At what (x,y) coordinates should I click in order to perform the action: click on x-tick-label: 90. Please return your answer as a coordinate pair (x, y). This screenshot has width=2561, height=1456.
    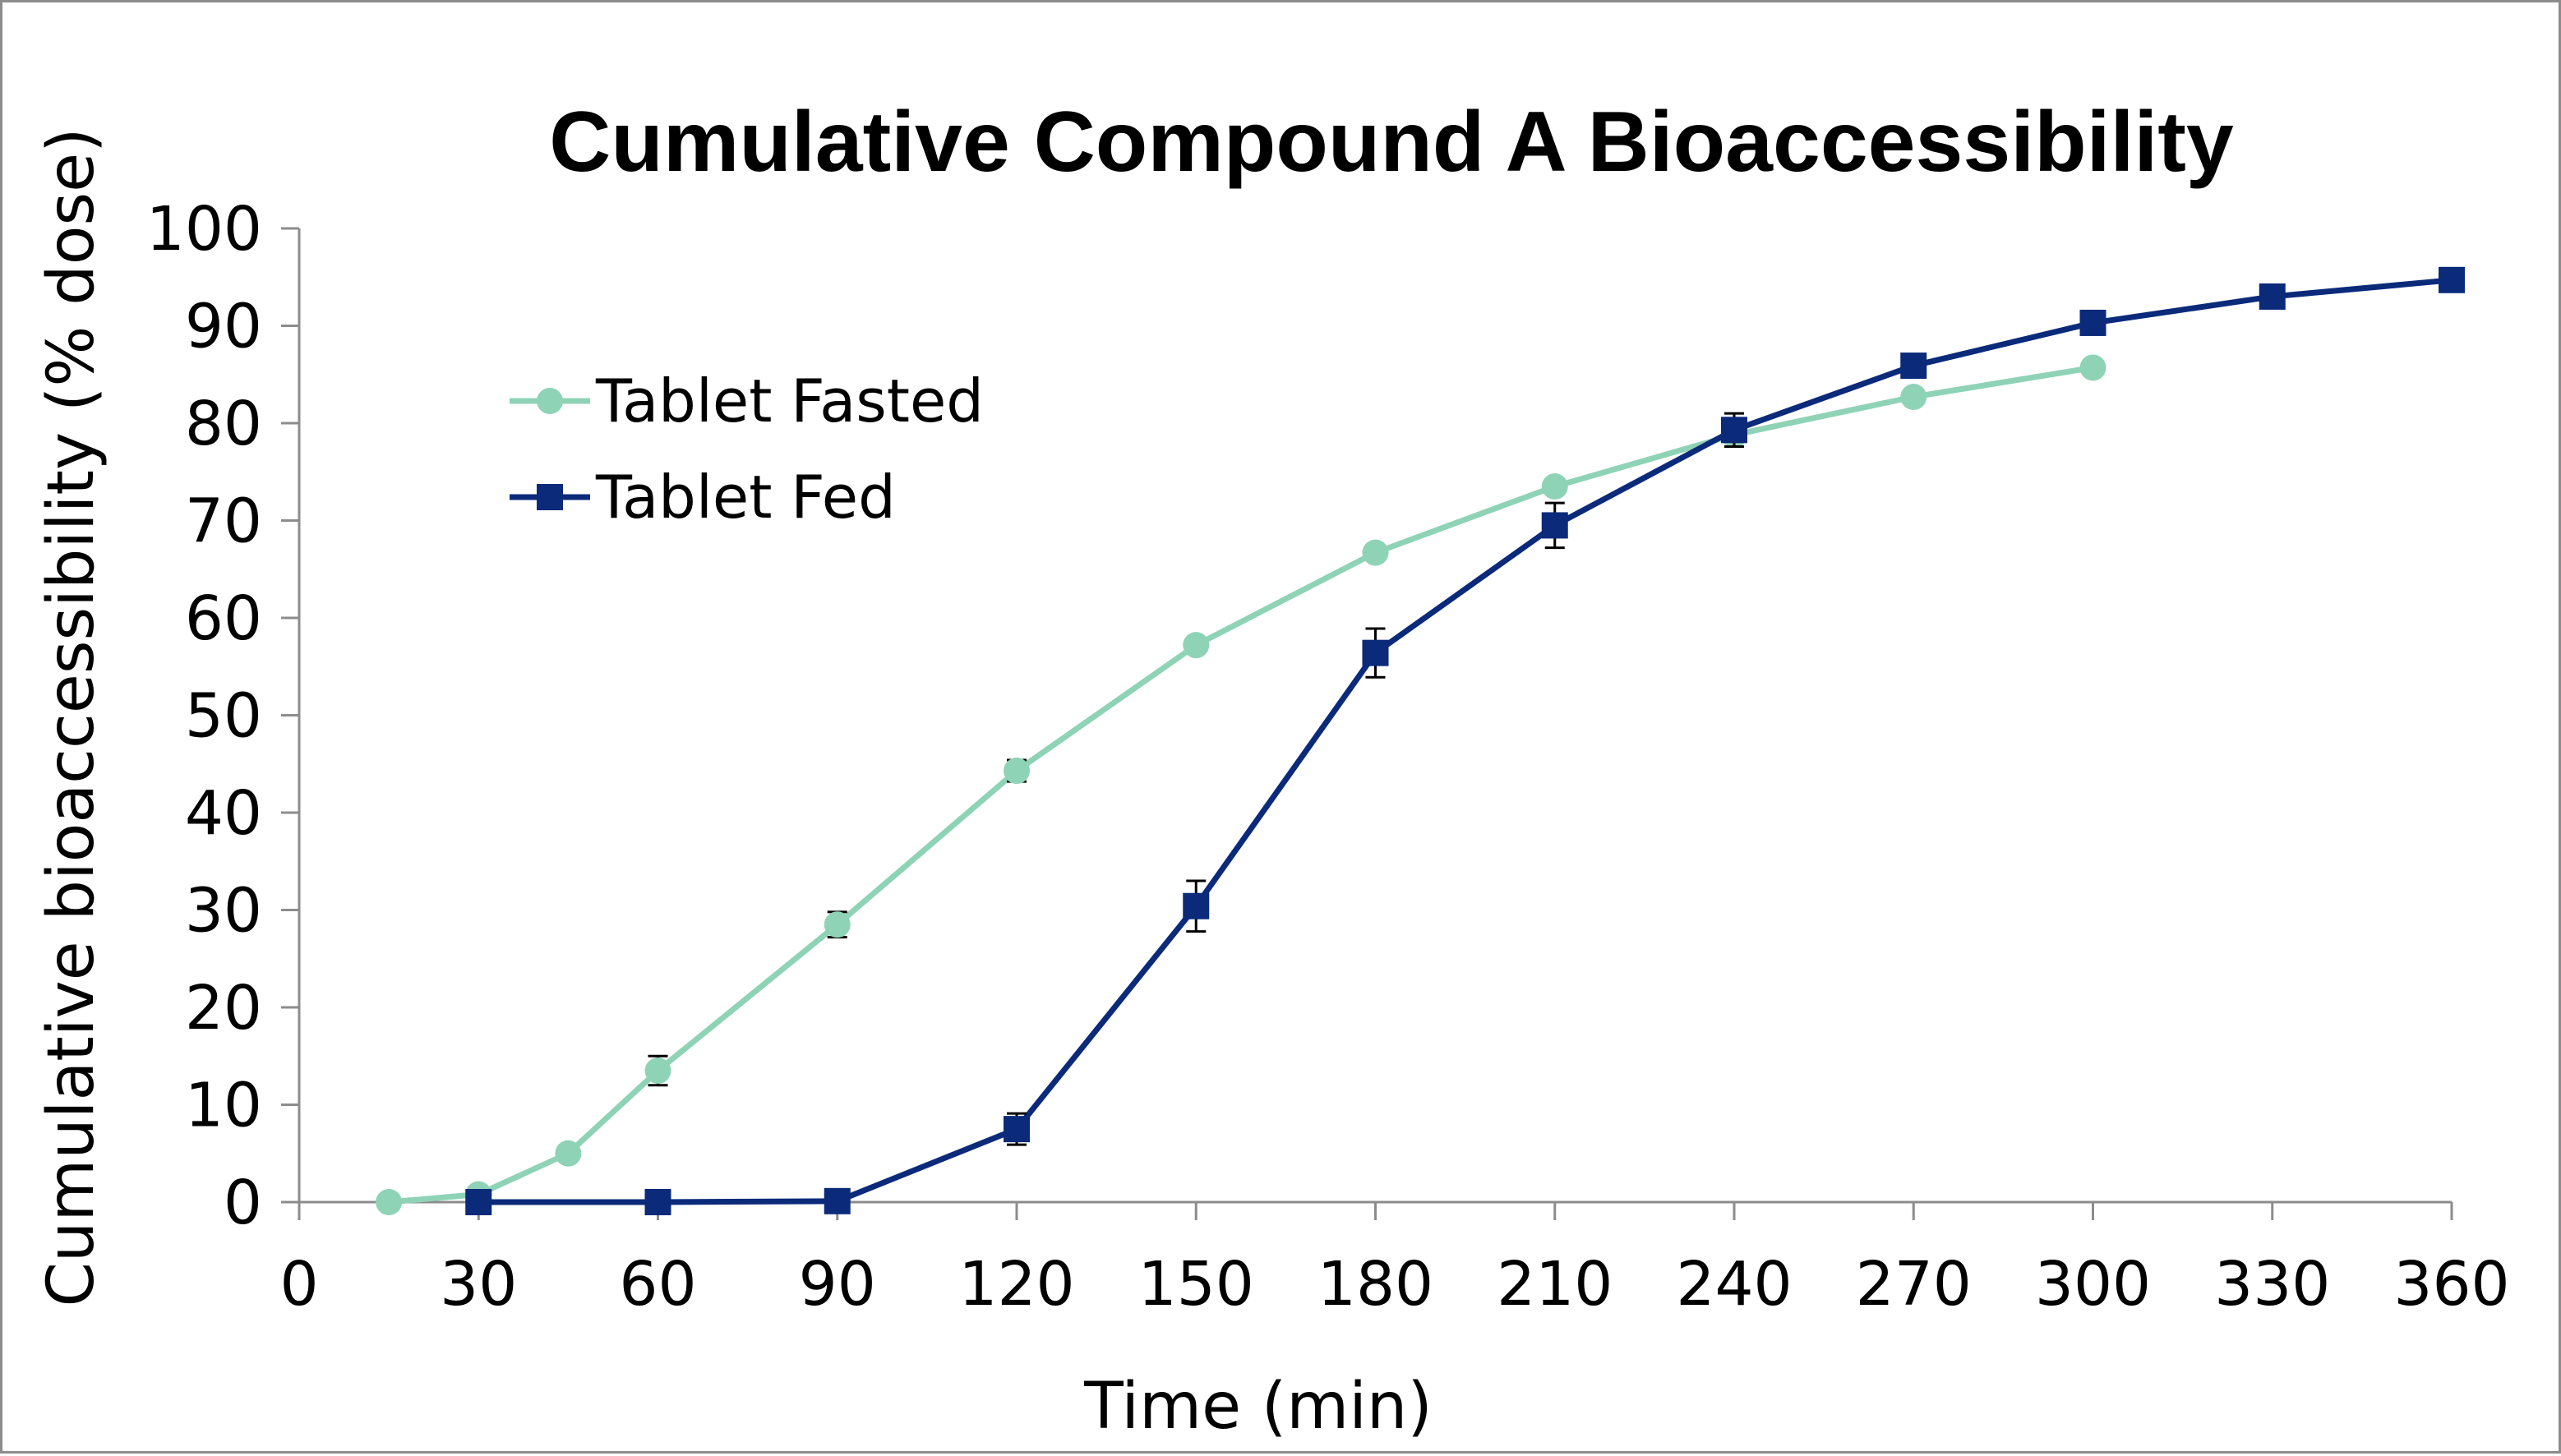
    Looking at the image, I should click on (837, 1284).